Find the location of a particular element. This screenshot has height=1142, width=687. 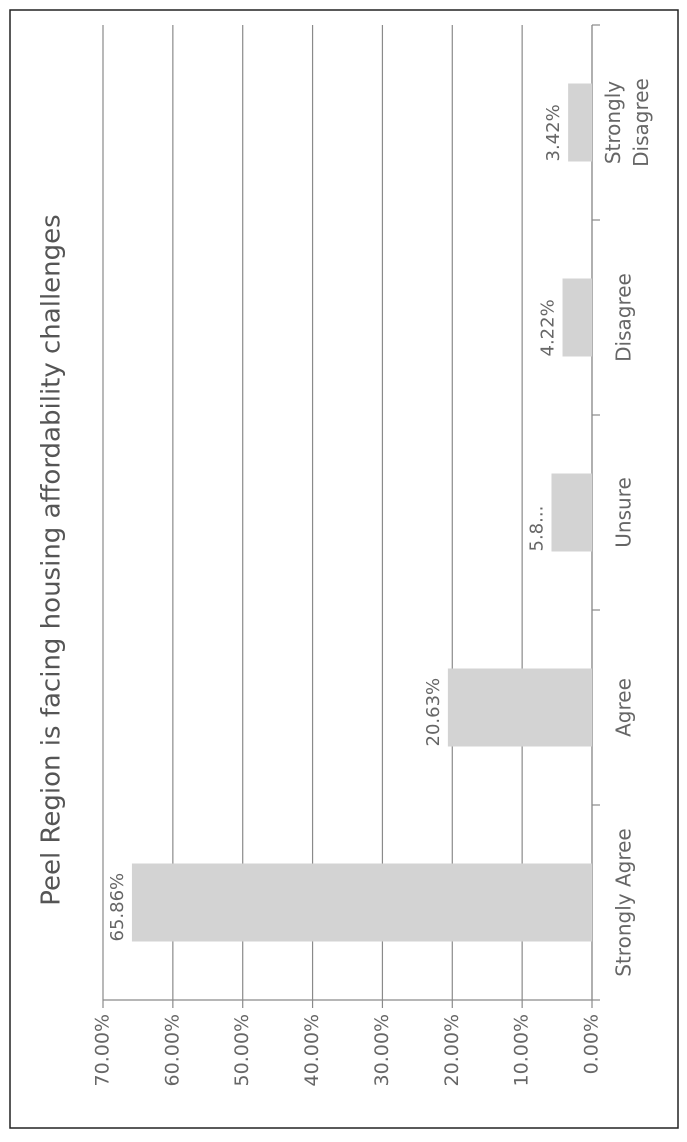

y-tick-label: 10.00% is located at coordinates (522, 1050).